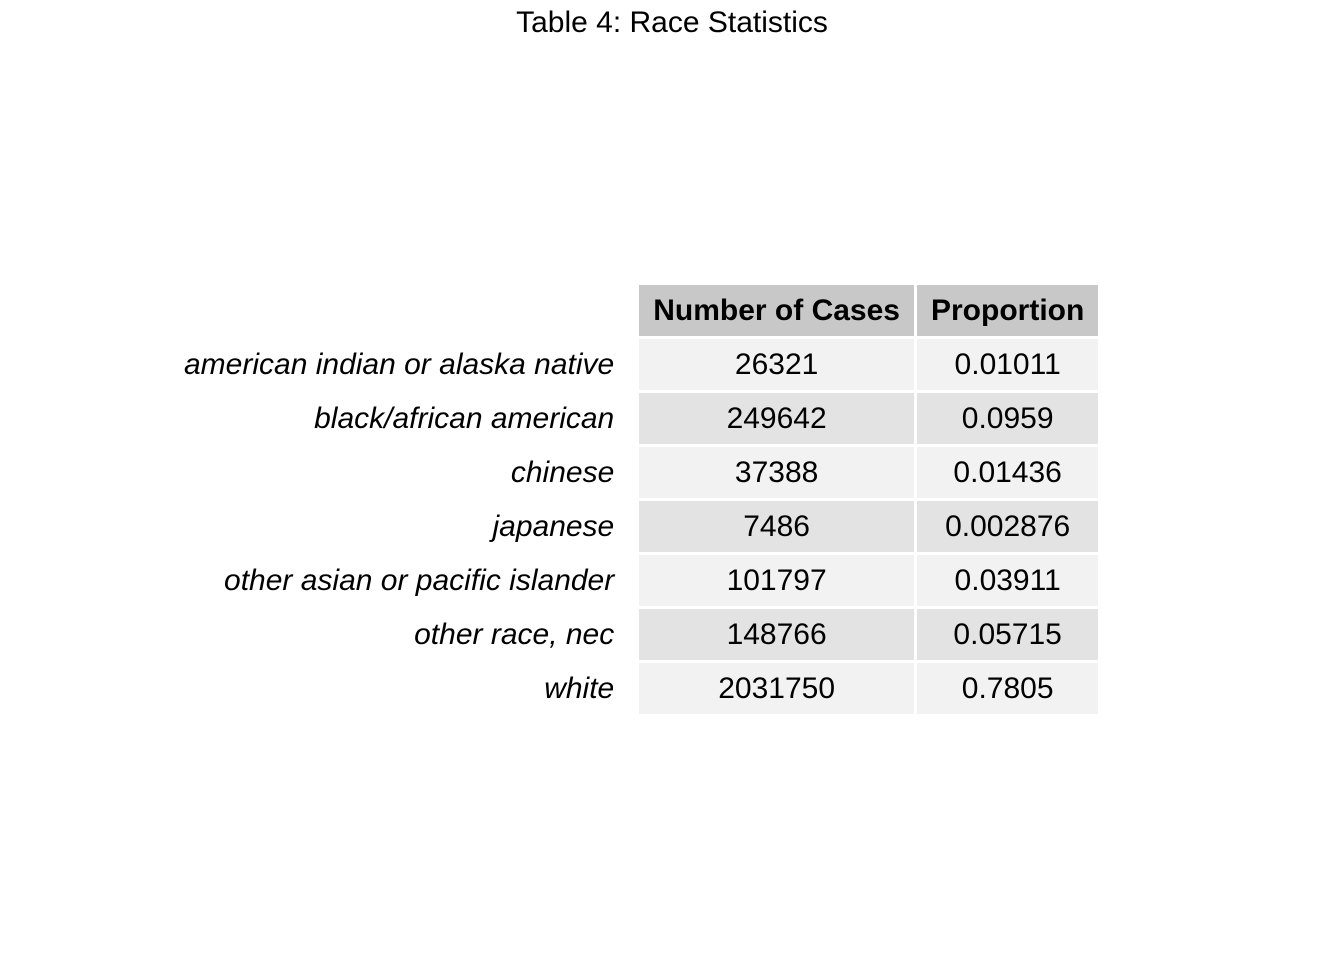 This screenshot has width=1344, height=960. What do you see at coordinates (399, 364) in the screenshot?
I see `row-label: american indian or alaska native` at bounding box center [399, 364].